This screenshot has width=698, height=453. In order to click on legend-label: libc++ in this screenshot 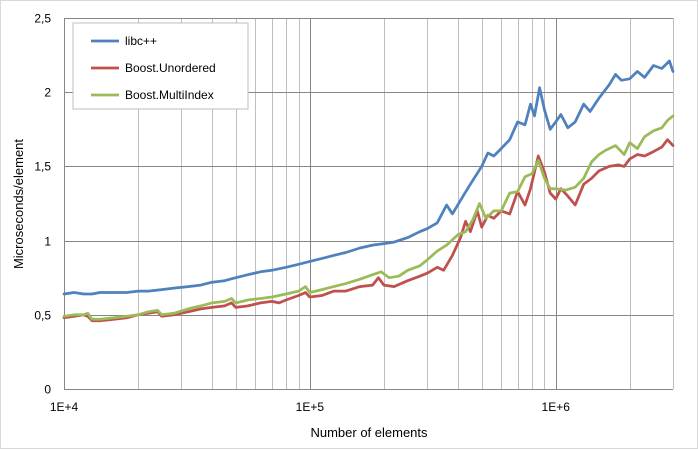, I will do `click(141, 41)`.